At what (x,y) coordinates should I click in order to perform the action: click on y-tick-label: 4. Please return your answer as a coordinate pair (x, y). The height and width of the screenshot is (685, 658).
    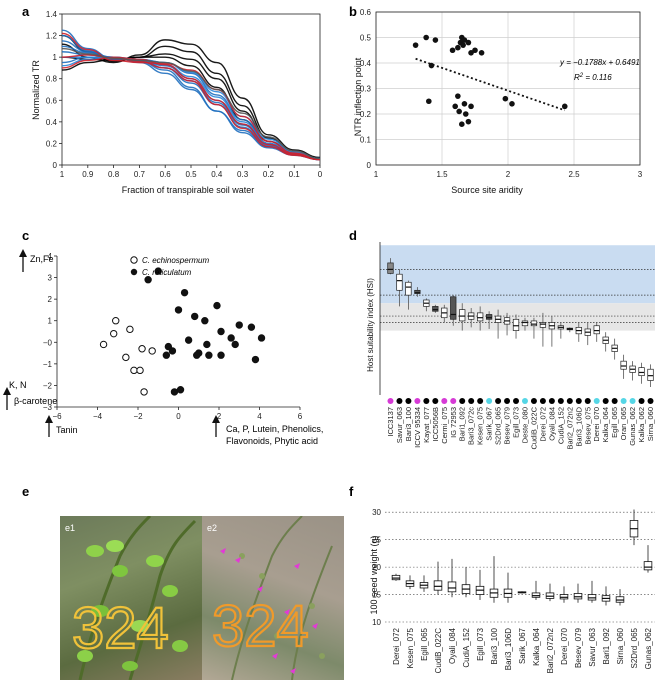
    Looking at the image, I should click on (50, 256).